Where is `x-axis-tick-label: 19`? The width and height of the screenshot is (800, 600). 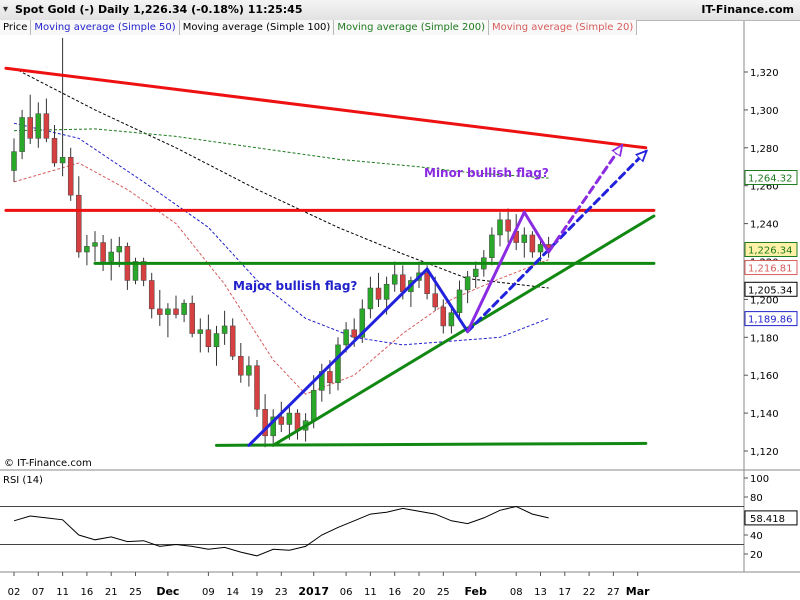
x-axis-tick-label: 19 is located at coordinates (257, 592).